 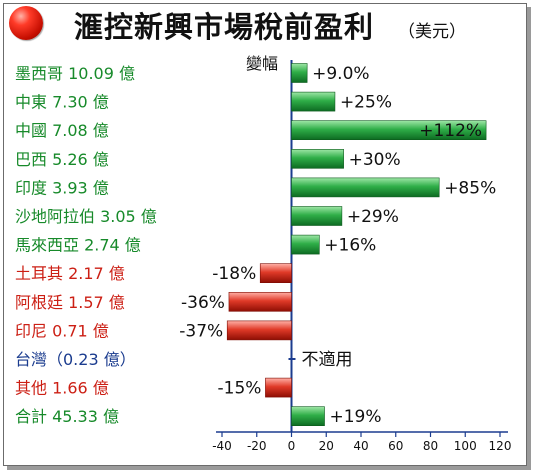 I want to click on value-label: -18%, so click(x=234, y=274).